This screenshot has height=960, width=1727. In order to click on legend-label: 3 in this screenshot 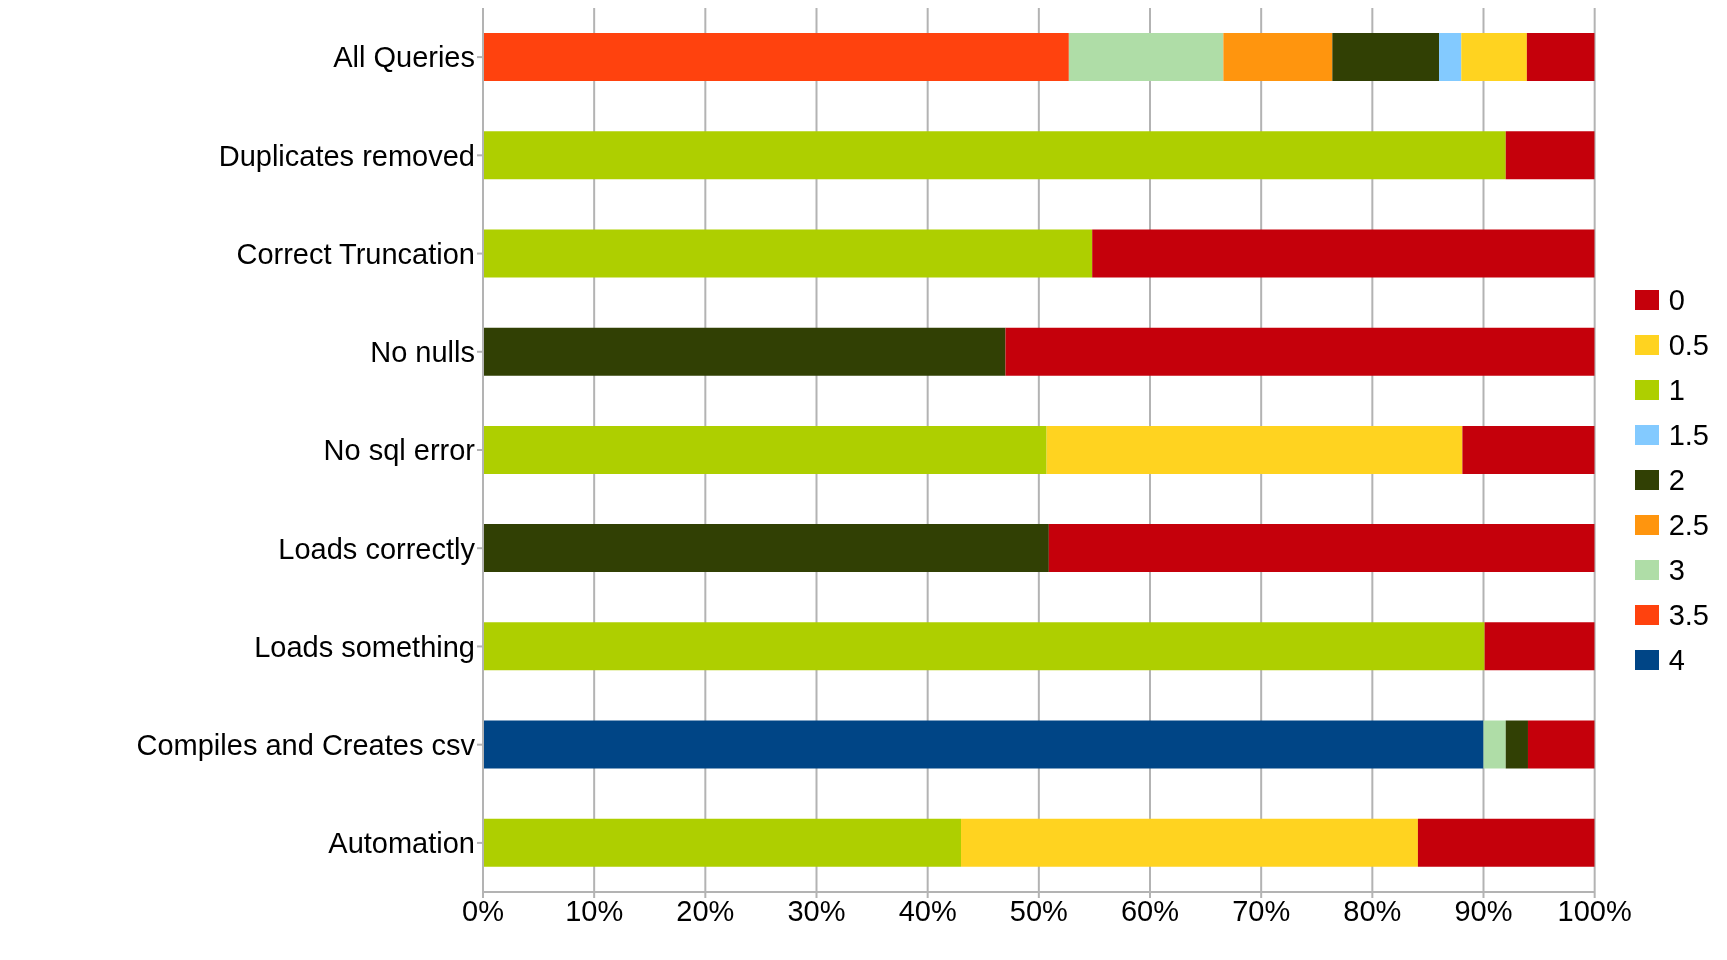, I will do `click(1676, 570)`.